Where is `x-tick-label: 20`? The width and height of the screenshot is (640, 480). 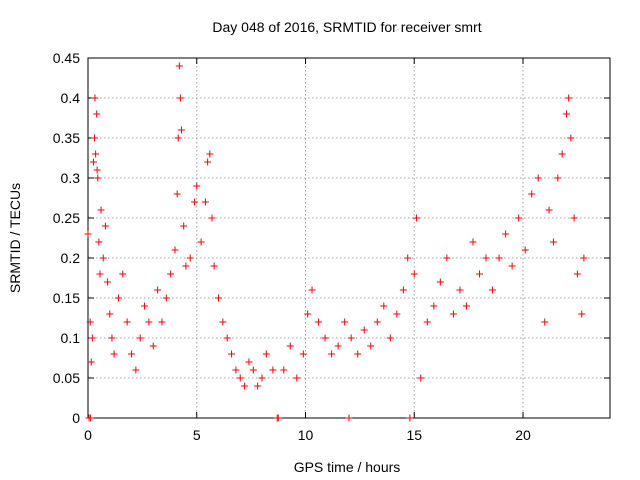 x-tick-label: 20 is located at coordinates (523, 435).